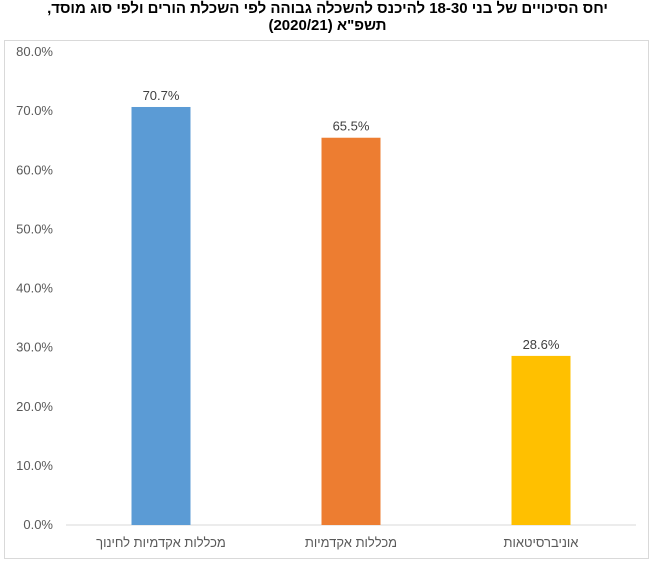 This screenshot has width=655, height=563. What do you see at coordinates (351, 542) in the screenshot?
I see `category-label: מכללות אקדמיות` at bounding box center [351, 542].